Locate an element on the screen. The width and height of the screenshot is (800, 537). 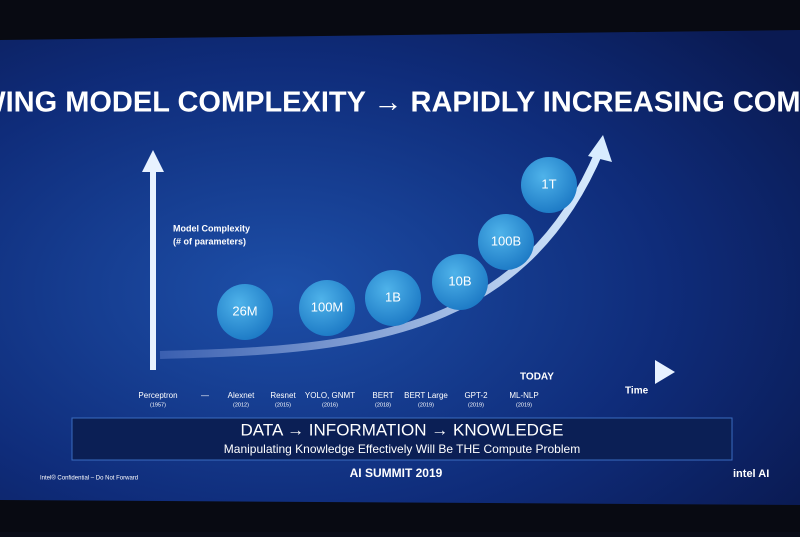
confidential-note: Intel® Confidential – Do Not Forward is located at coordinates (89, 478).